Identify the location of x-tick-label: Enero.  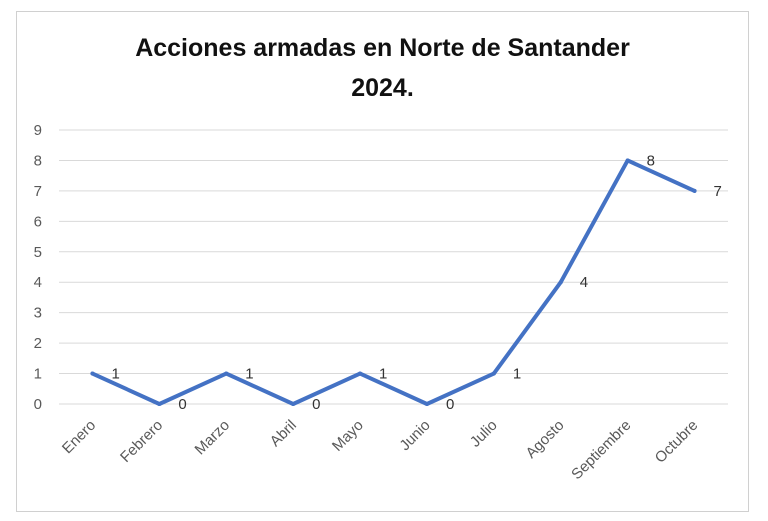
(79, 437).